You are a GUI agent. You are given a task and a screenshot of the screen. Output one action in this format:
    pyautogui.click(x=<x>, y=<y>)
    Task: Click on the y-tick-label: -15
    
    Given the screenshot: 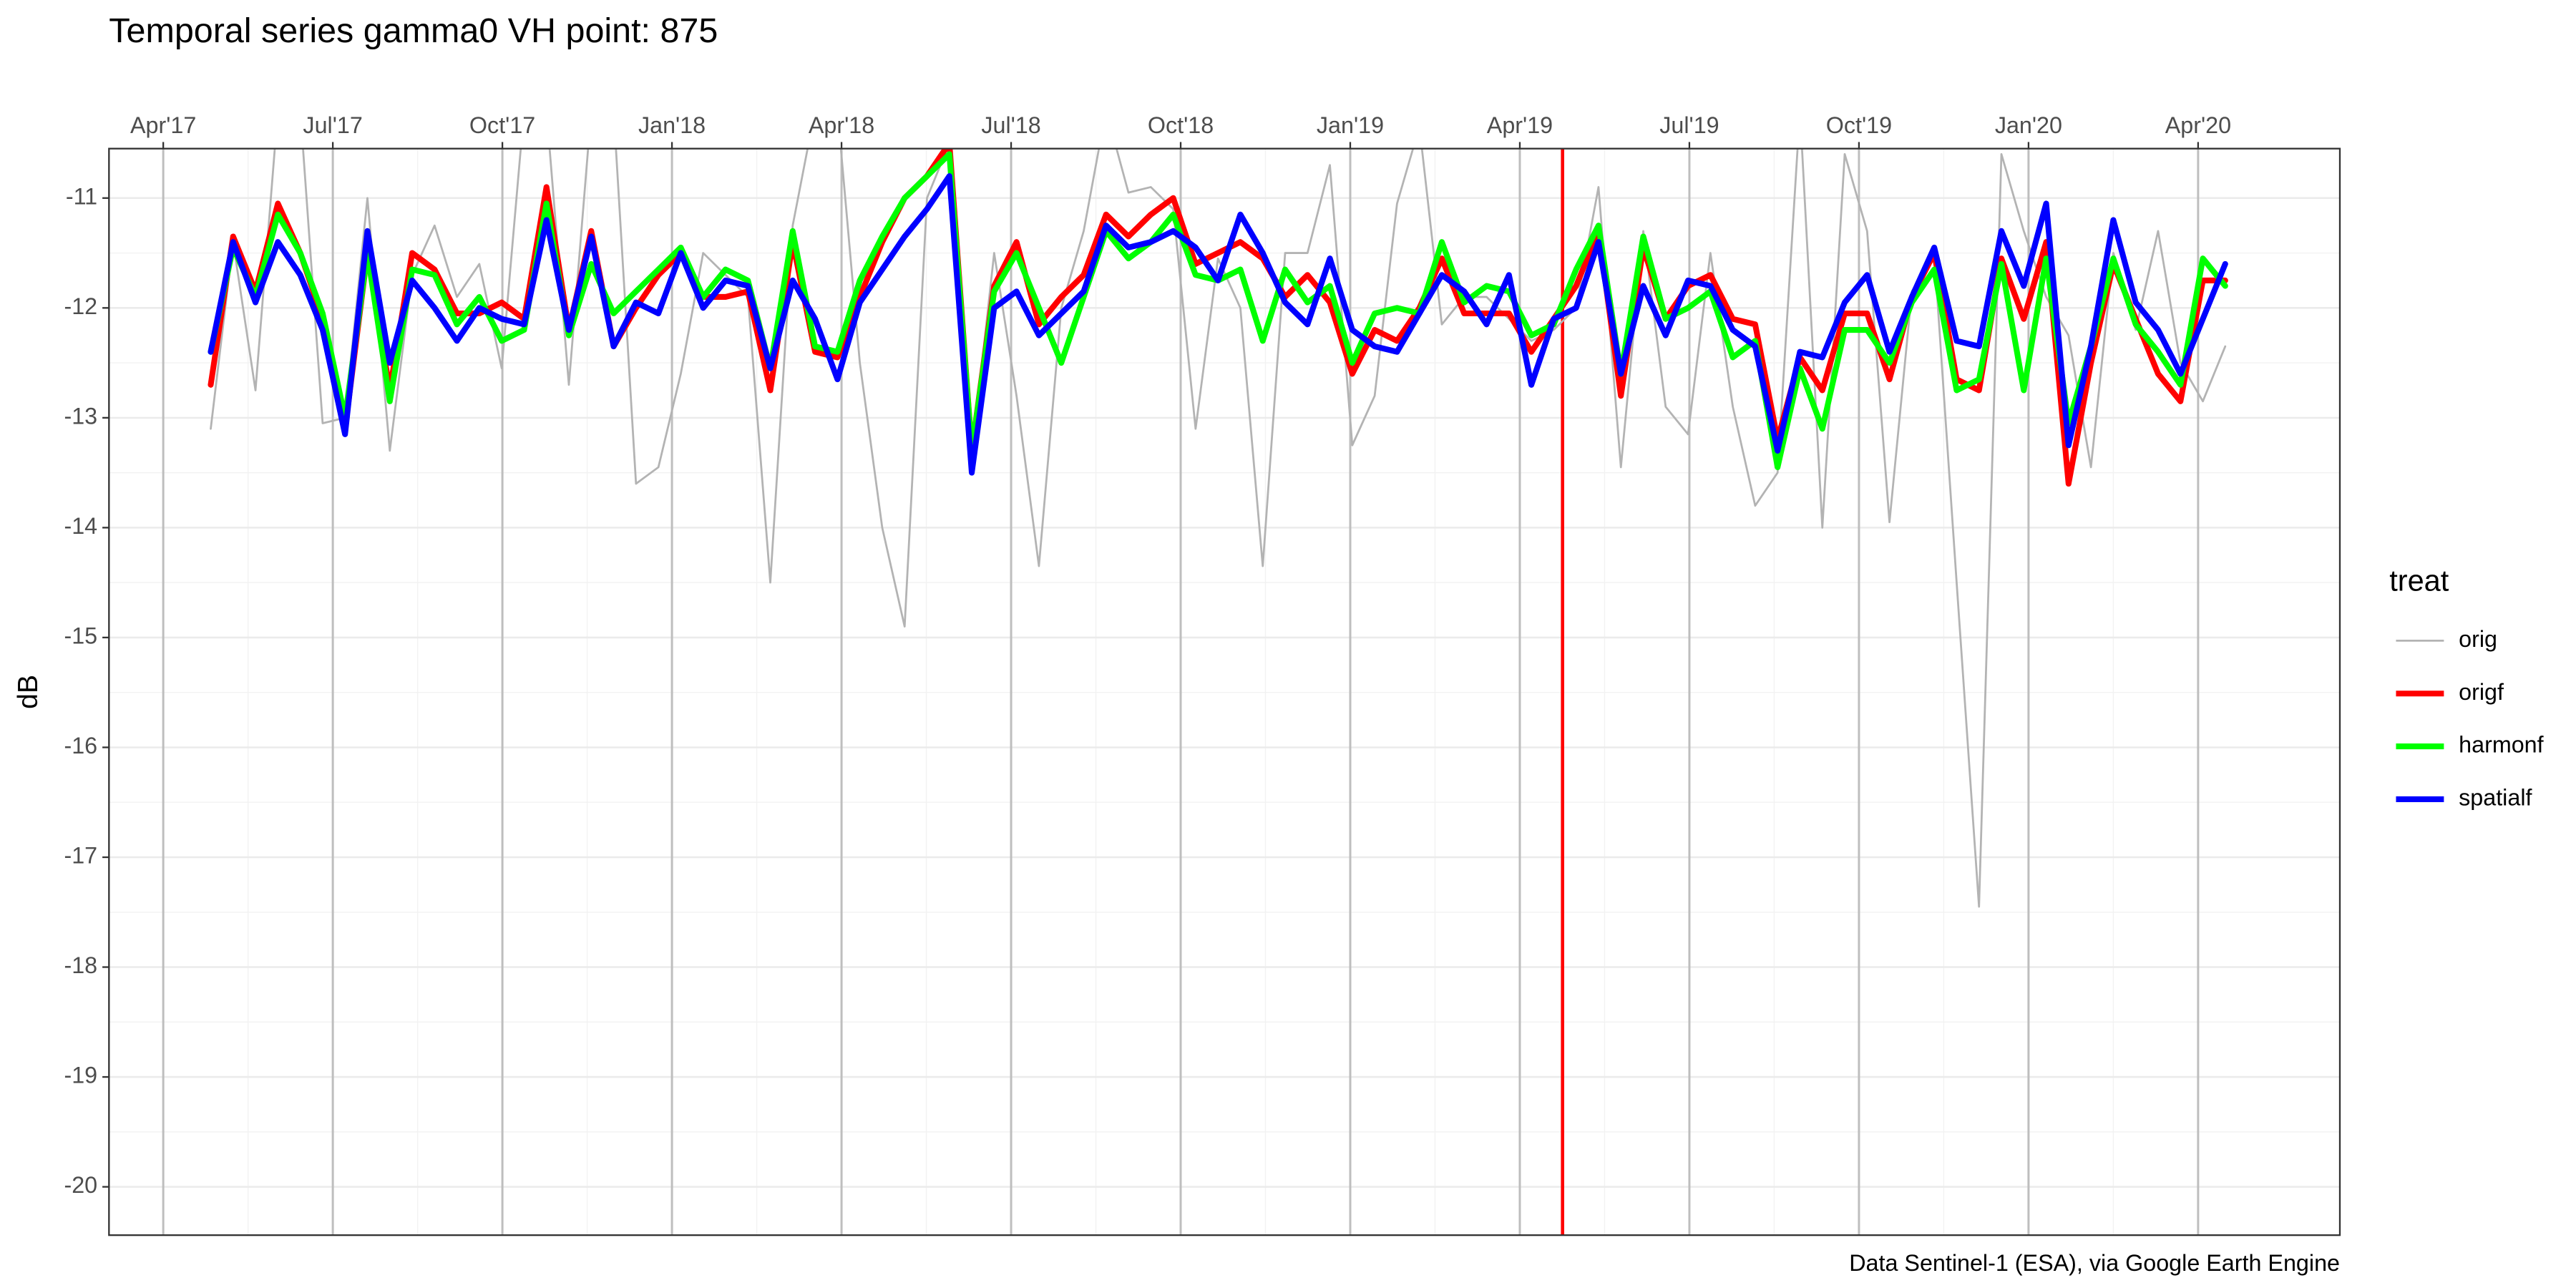 What is the action you would take?
    pyautogui.click(x=80, y=635)
    